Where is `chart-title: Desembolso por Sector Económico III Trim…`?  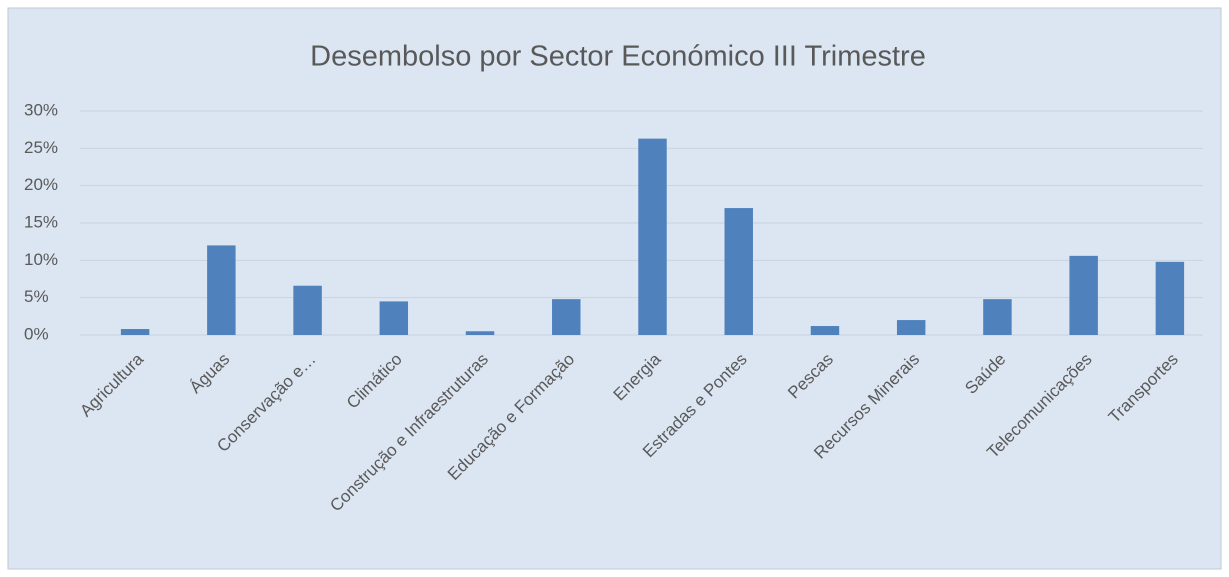
chart-title: Desembolso por Sector Económico III Trim… is located at coordinates (618, 57).